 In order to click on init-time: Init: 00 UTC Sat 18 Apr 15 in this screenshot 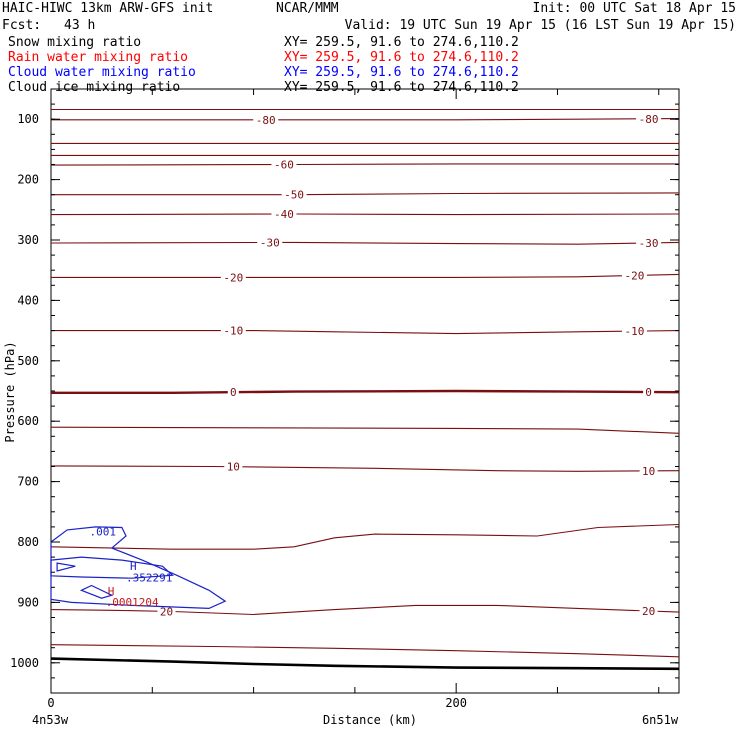, I will do `click(635, 8)`.